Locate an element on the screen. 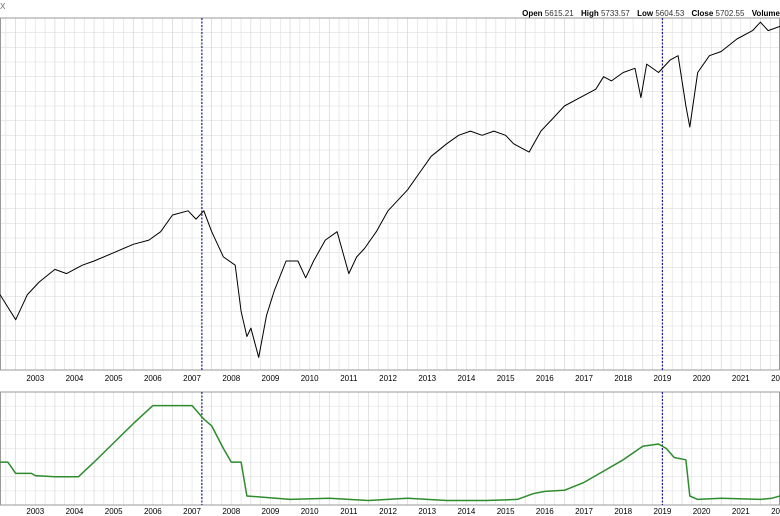 The width and height of the screenshot is (780, 516). volume-label: Volume is located at coordinates (765, 13).